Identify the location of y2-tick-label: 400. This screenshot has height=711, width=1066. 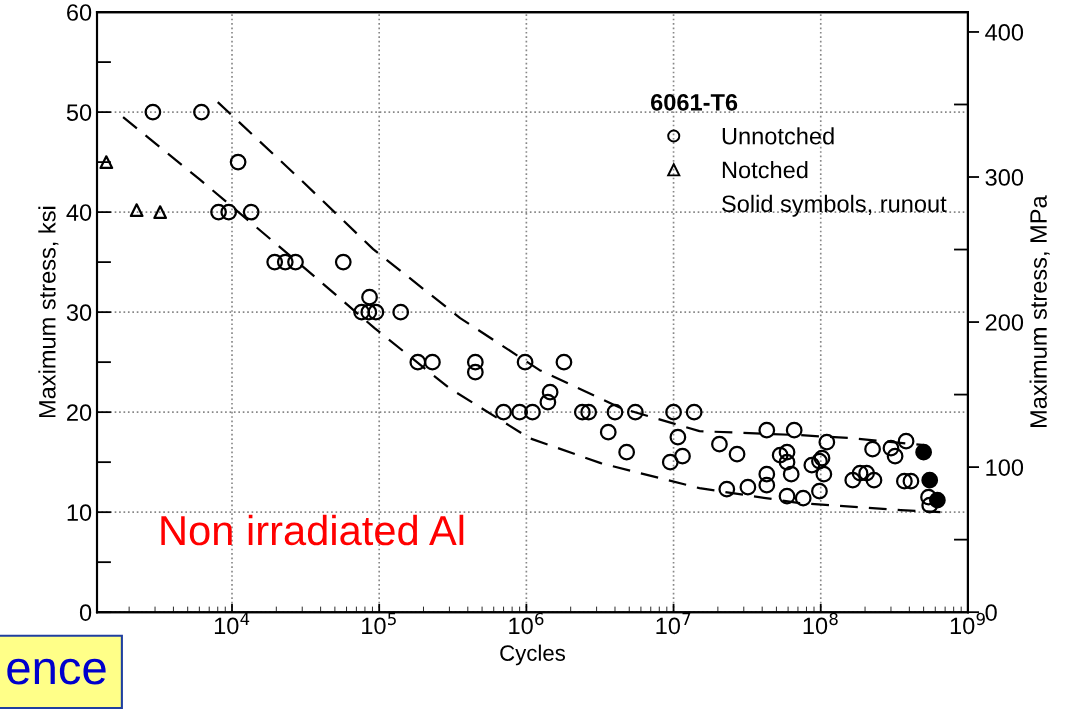
(1004, 32).